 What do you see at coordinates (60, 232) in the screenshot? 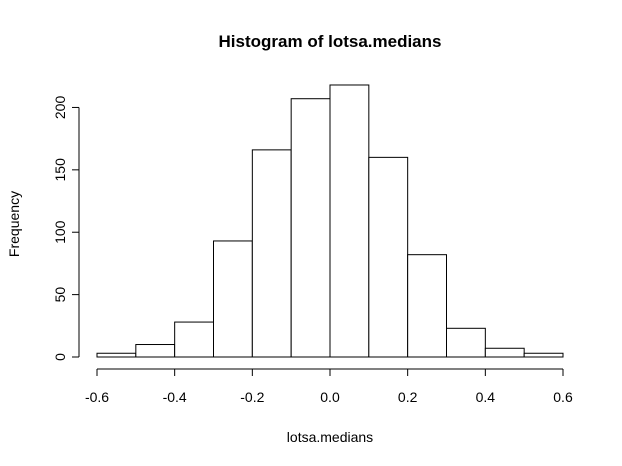
I see `y-tick-label: 100` at bounding box center [60, 232].